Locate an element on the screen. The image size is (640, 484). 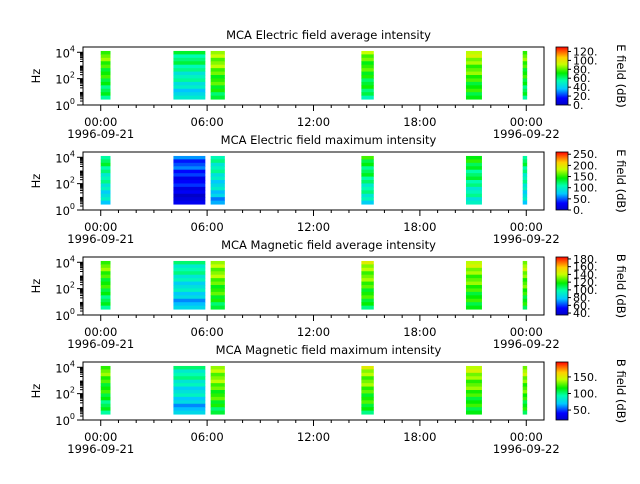
colorbar-tick-label: 100. is located at coordinates (585, 290).